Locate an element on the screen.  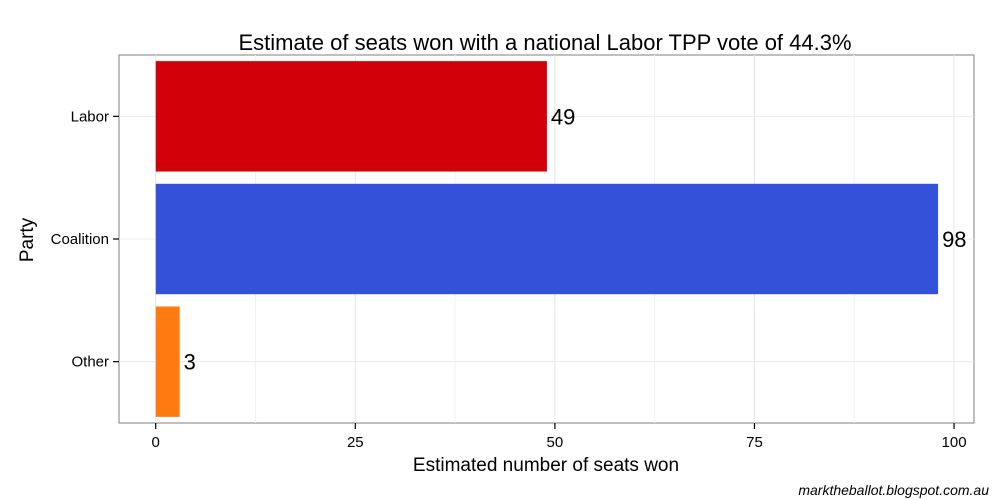
y-axis: Labor Coalition Other is located at coordinates (85, 239).